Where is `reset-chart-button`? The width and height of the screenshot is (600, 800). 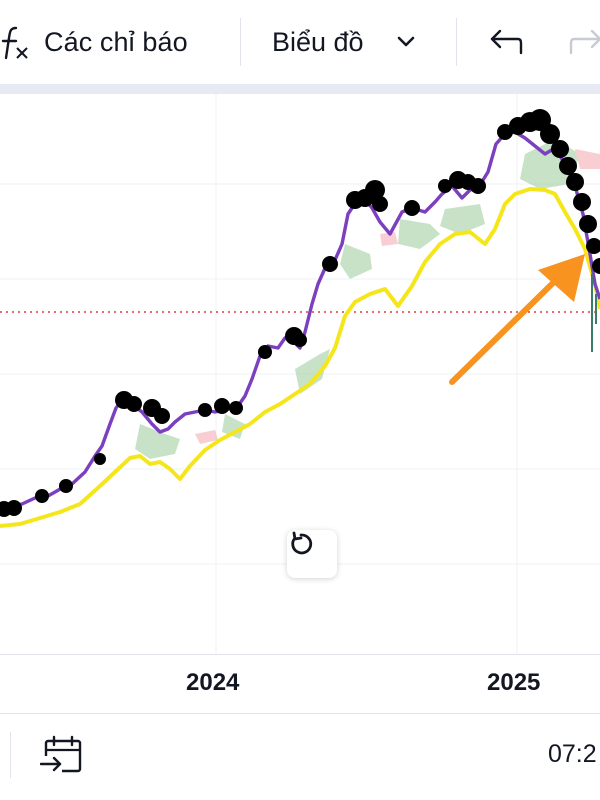 reset-chart-button is located at coordinates (312, 554).